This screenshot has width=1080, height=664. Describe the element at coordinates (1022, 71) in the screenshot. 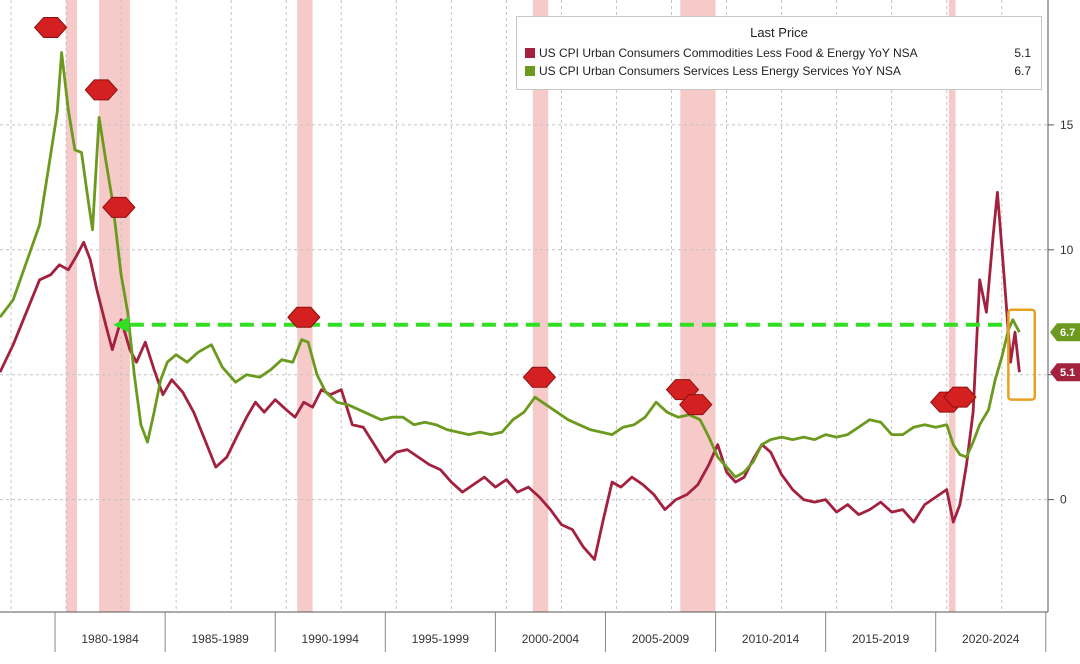

I see `legend-value-services: 6.7` at that location.